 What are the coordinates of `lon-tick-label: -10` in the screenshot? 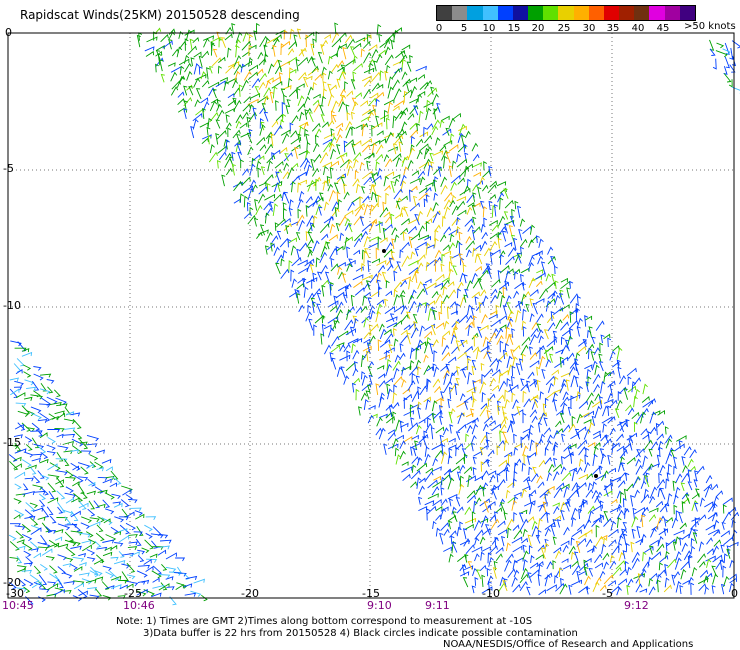 It's located at (491, 593).